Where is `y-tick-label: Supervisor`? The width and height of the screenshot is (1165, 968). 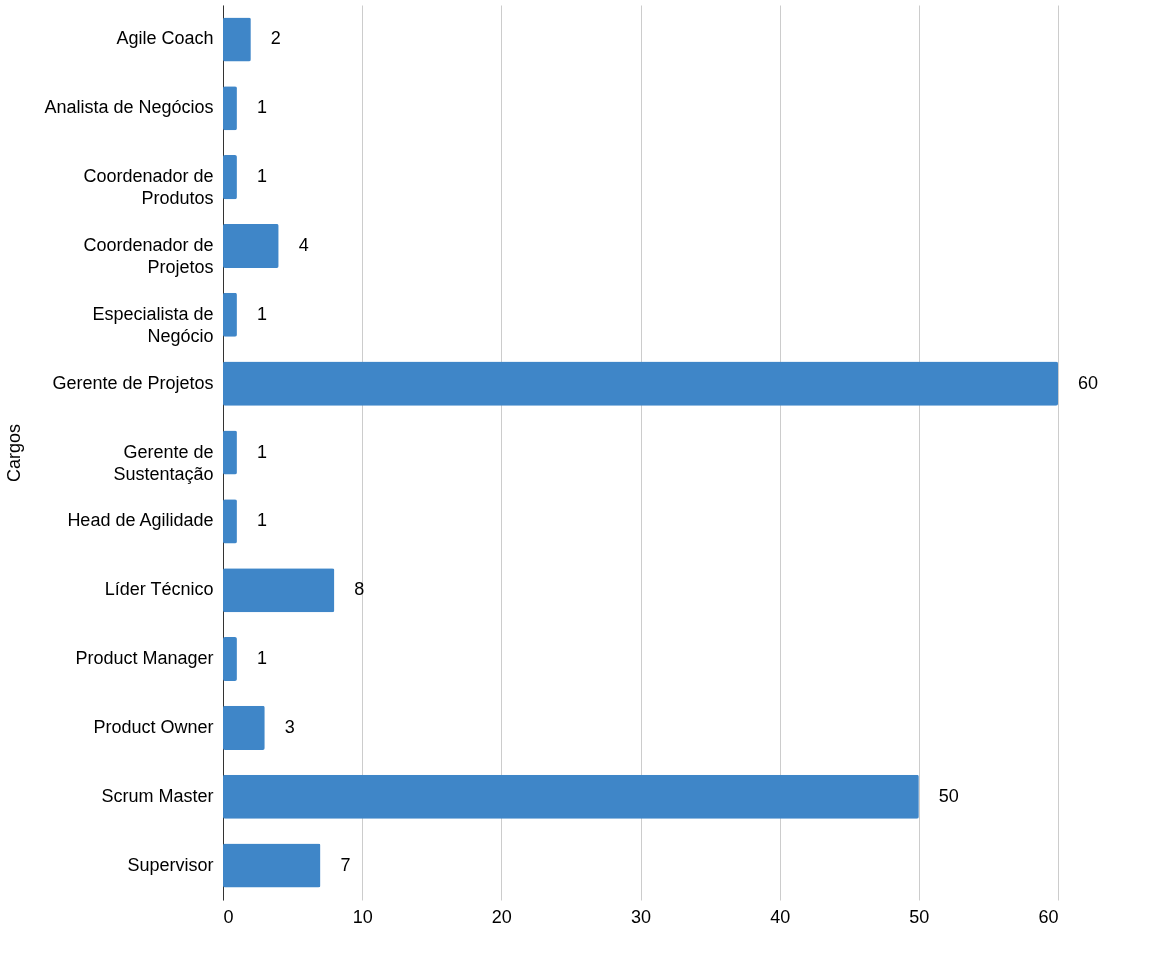 y-tick-label: Supervisor is located at coordinates (170, 864).